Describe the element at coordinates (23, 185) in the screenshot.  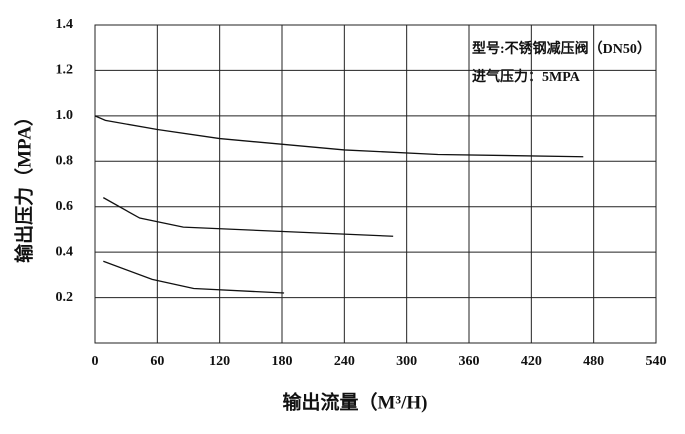
I see `y-axis-title: 输出压力（MPA）` at that location.